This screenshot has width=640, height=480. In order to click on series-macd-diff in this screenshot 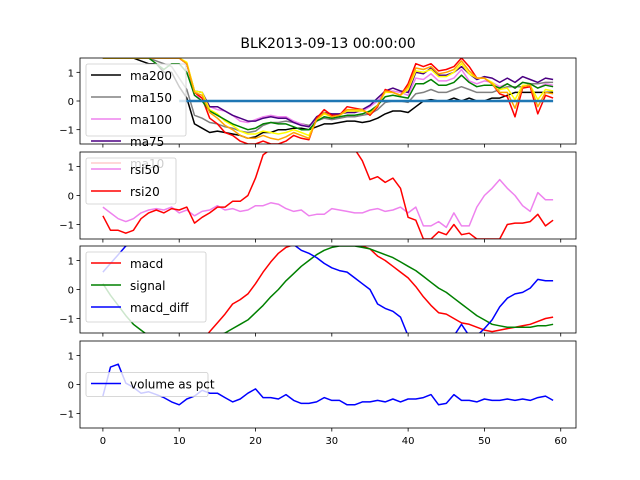, I will do `click(328, 289)`.